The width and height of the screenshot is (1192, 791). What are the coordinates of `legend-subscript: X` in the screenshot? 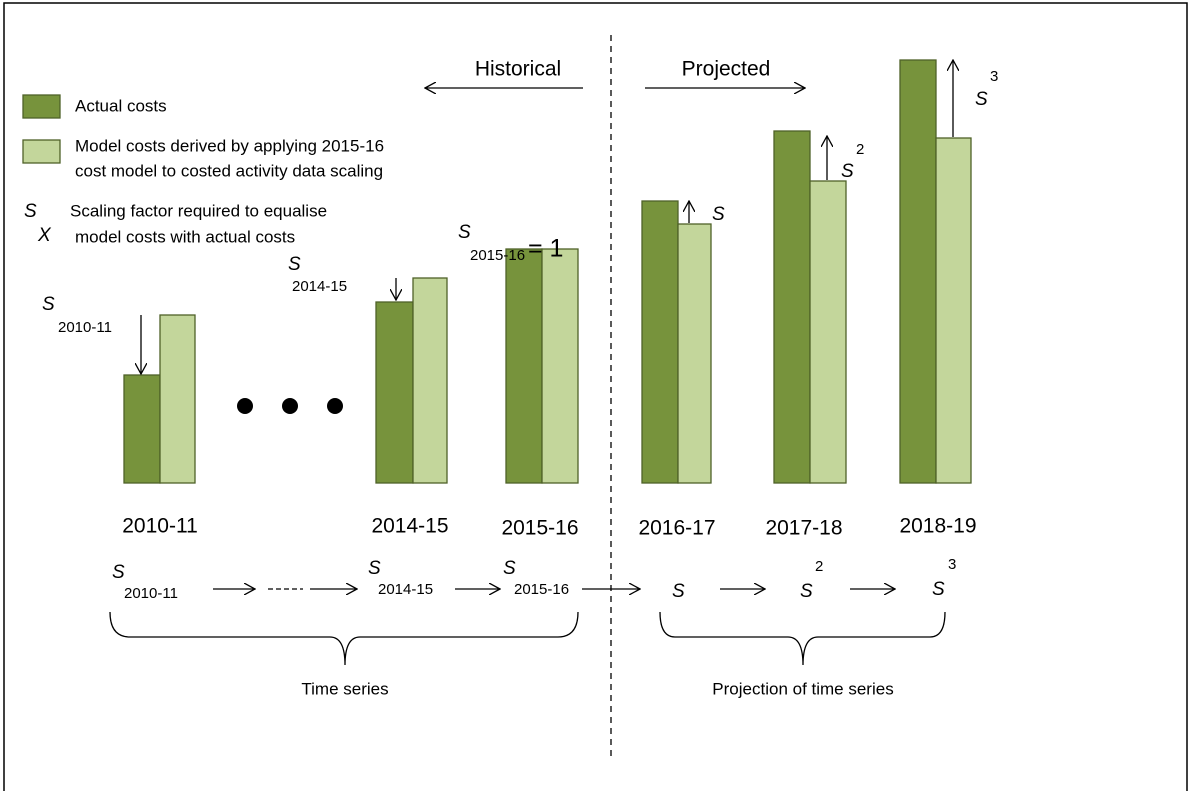 It's located at (44, 235).